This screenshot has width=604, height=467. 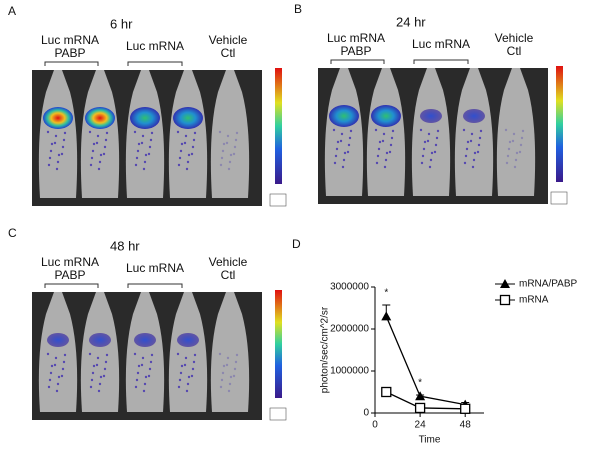 What do you see at coordinates (69, 275) in the screenshot?
I see `group-label: PABP` at bounding box center [69, 275].